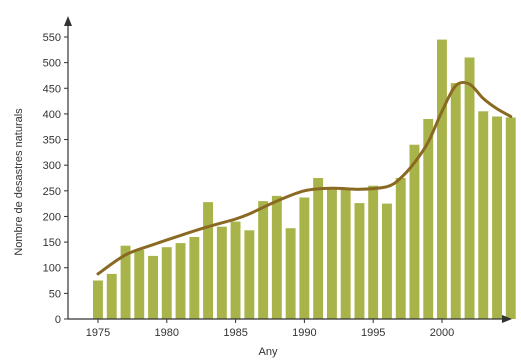 Image resolution: width=521 pixels, height=360 pixels. I want to click on y-axis-title: Nombre de desastres naturals, so click(19, 182).